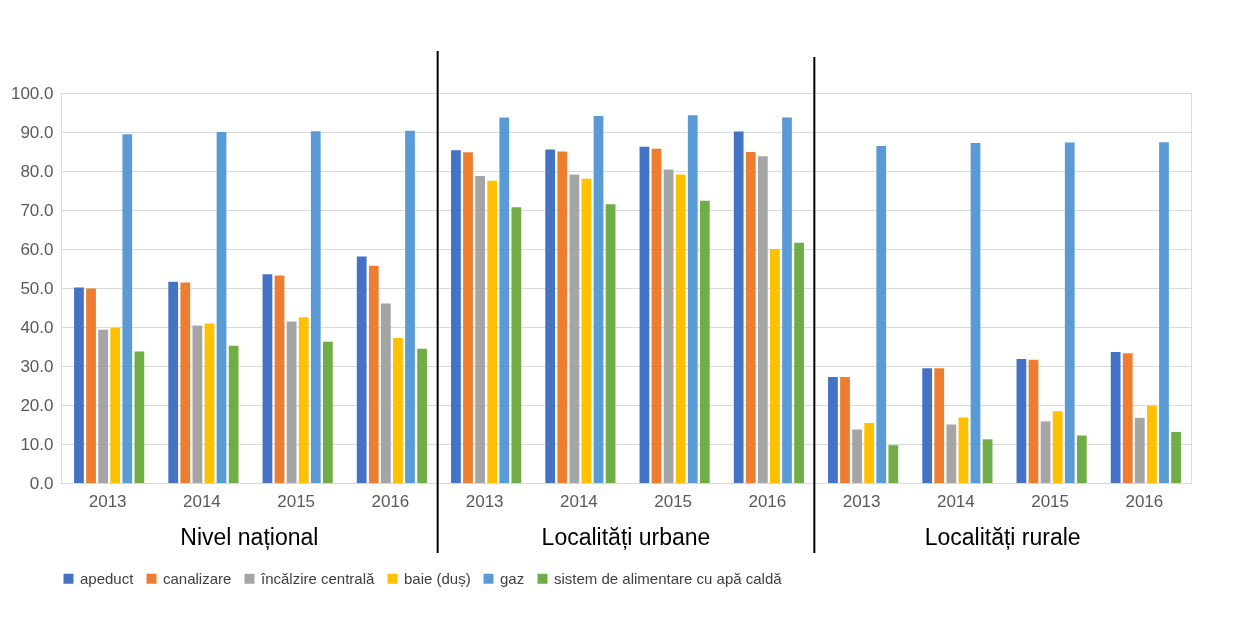 Image resolution: width=1250 pixels, height=624 pixels. What do you see at coordinates (32, 93) in the screenshot?
I see `y-tick-label: 100.0` at bounding box center [32, 93].